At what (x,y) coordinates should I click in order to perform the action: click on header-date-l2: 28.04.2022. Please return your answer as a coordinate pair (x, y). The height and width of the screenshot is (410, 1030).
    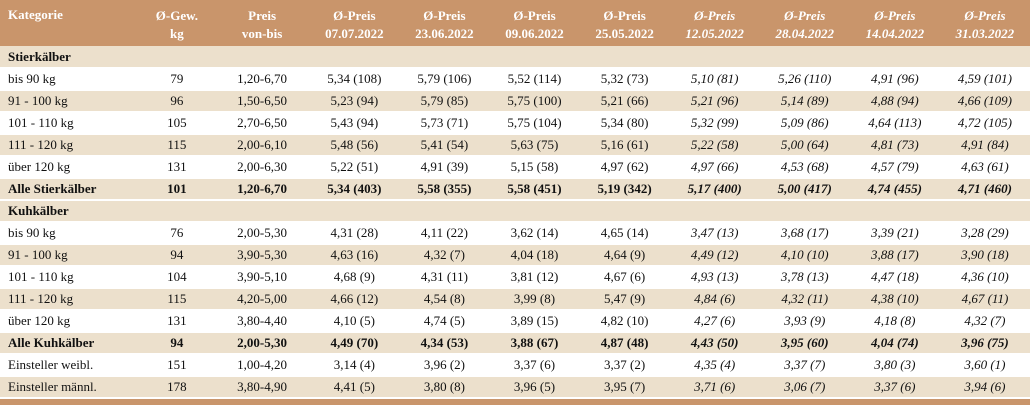
    Looking at the image, I should click on (804, 33).